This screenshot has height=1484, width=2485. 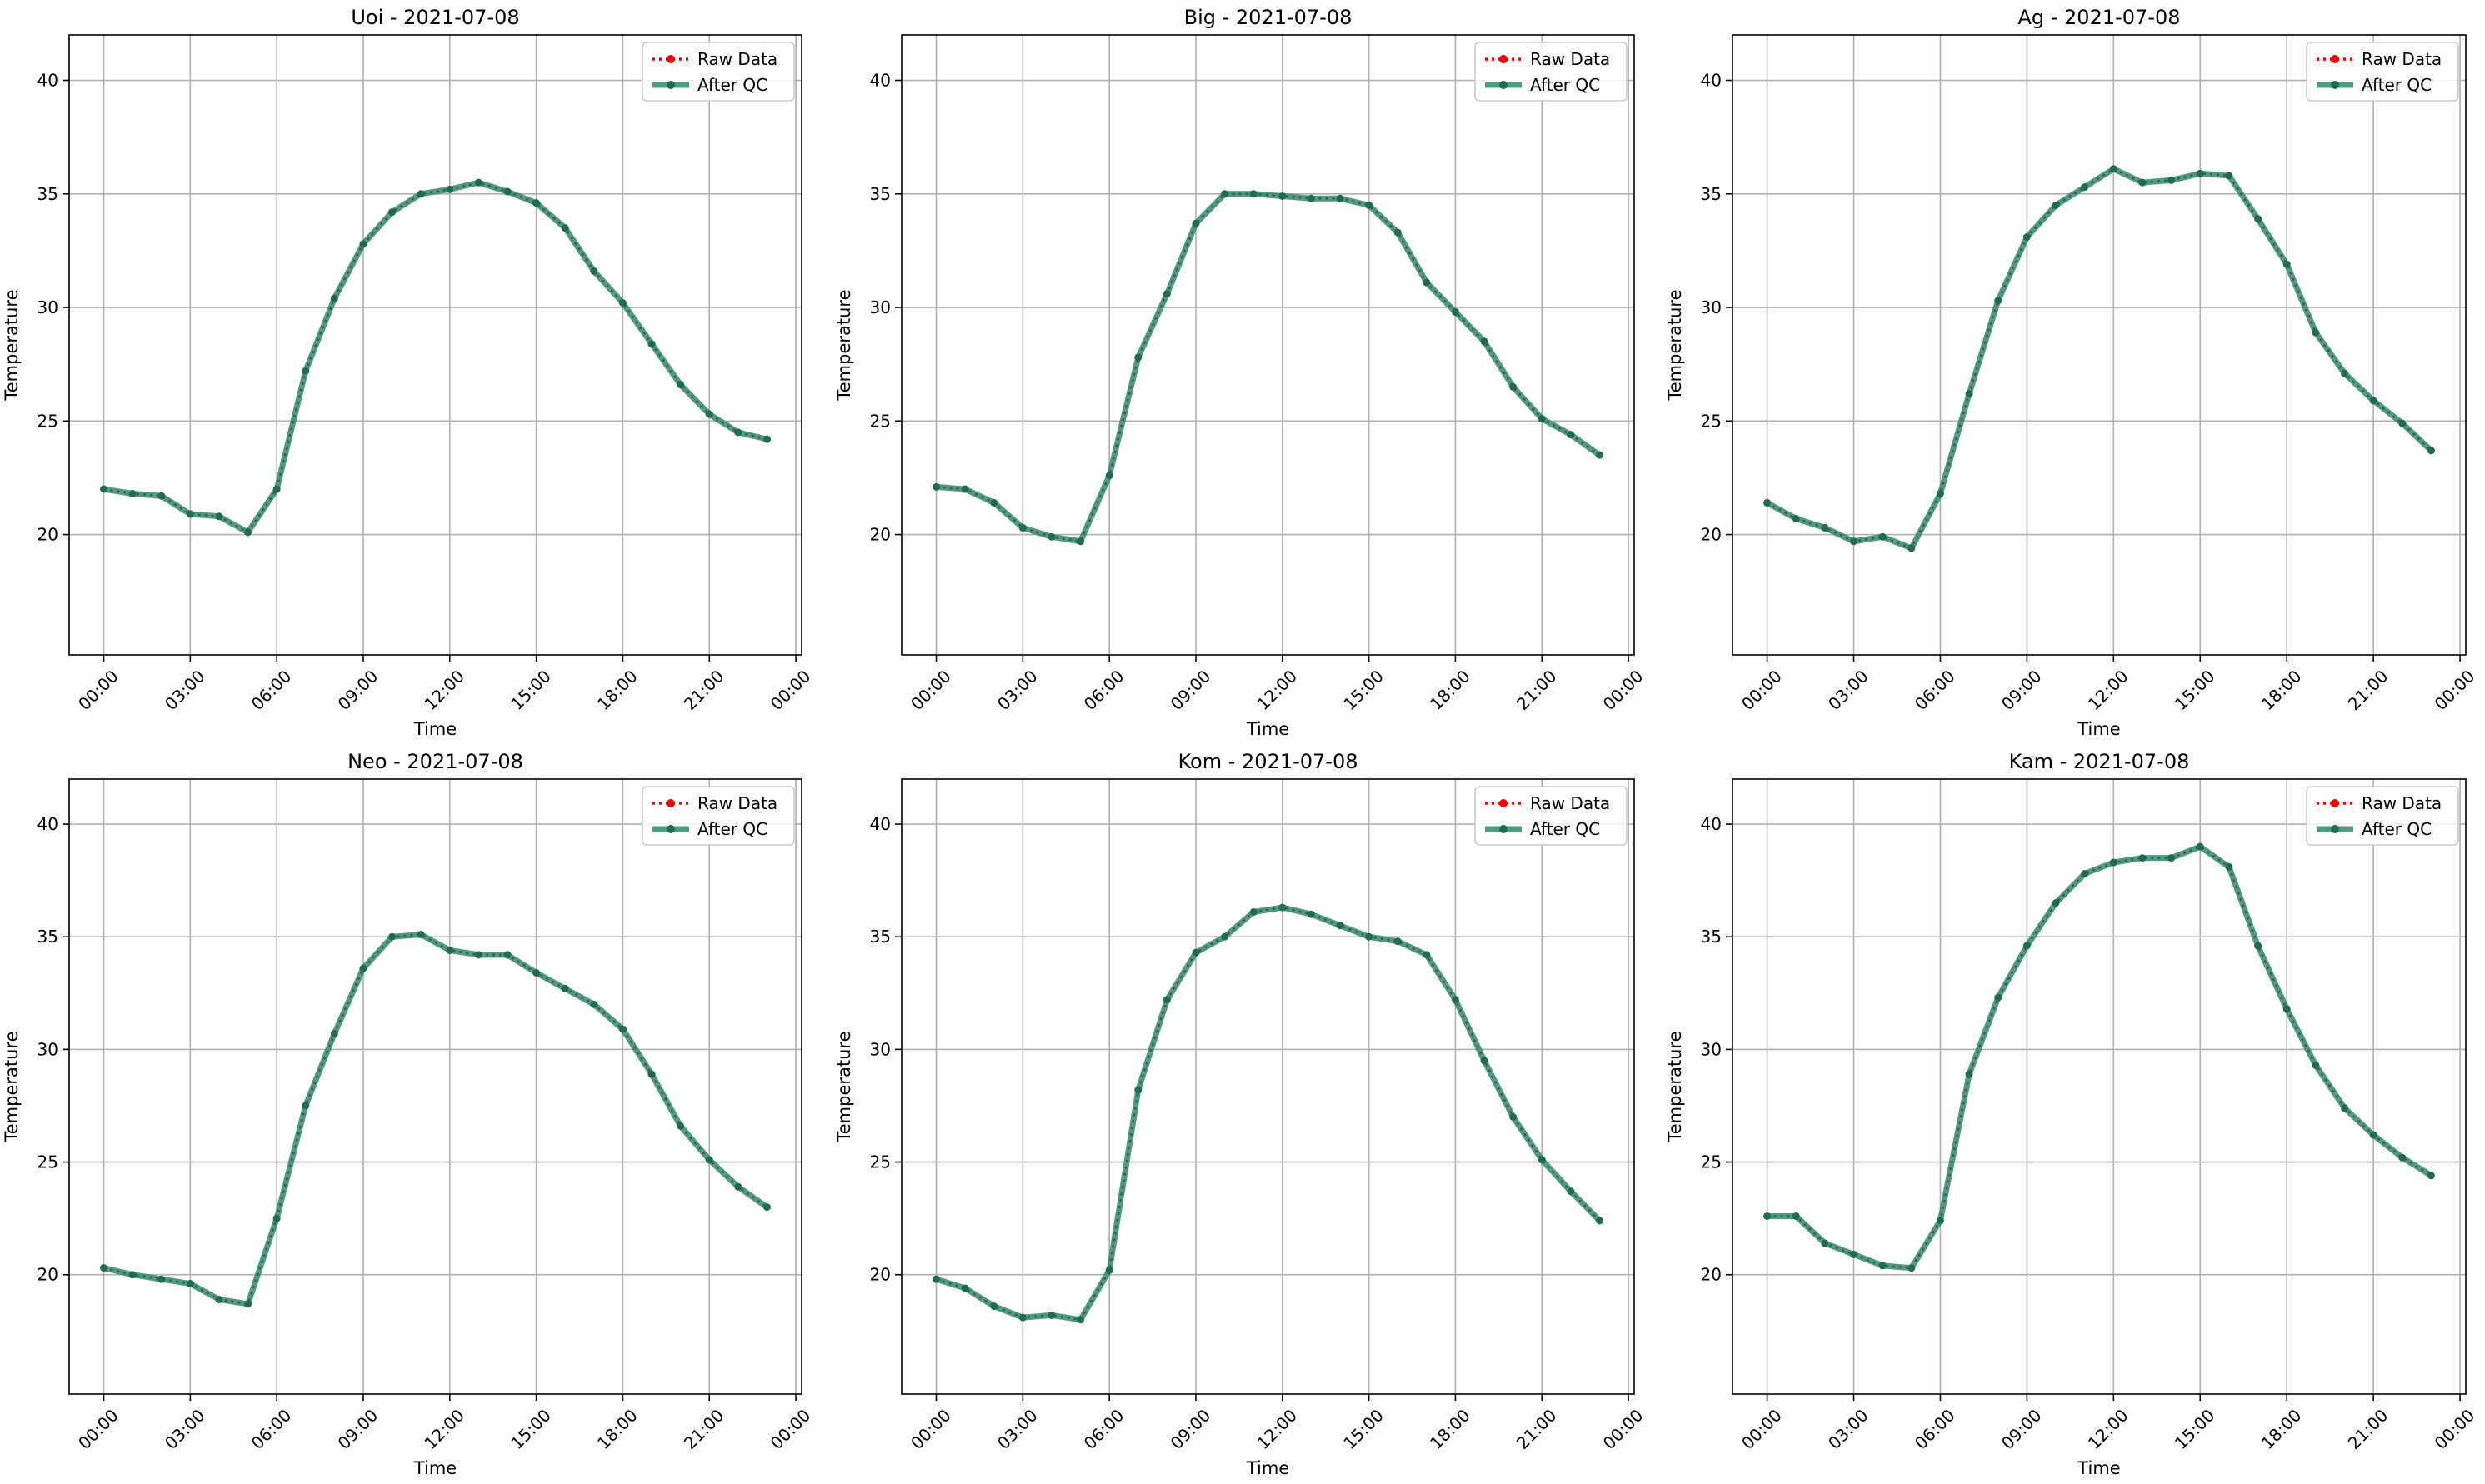 I want to click on subplot-title: Kom - 2021-07-08, so click(x=1268, y=761).